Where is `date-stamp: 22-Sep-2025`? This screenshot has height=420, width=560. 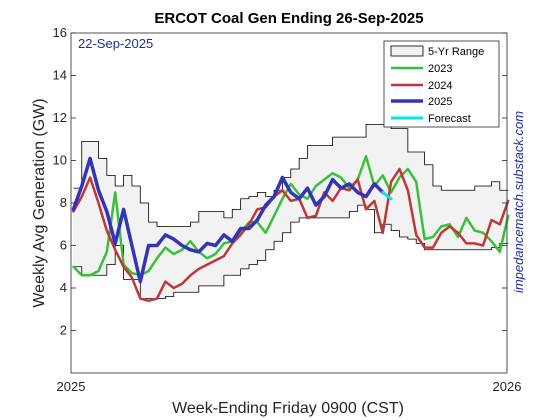
date-stamp: 22-Sep-2025 is located at coordinates (115, 43).